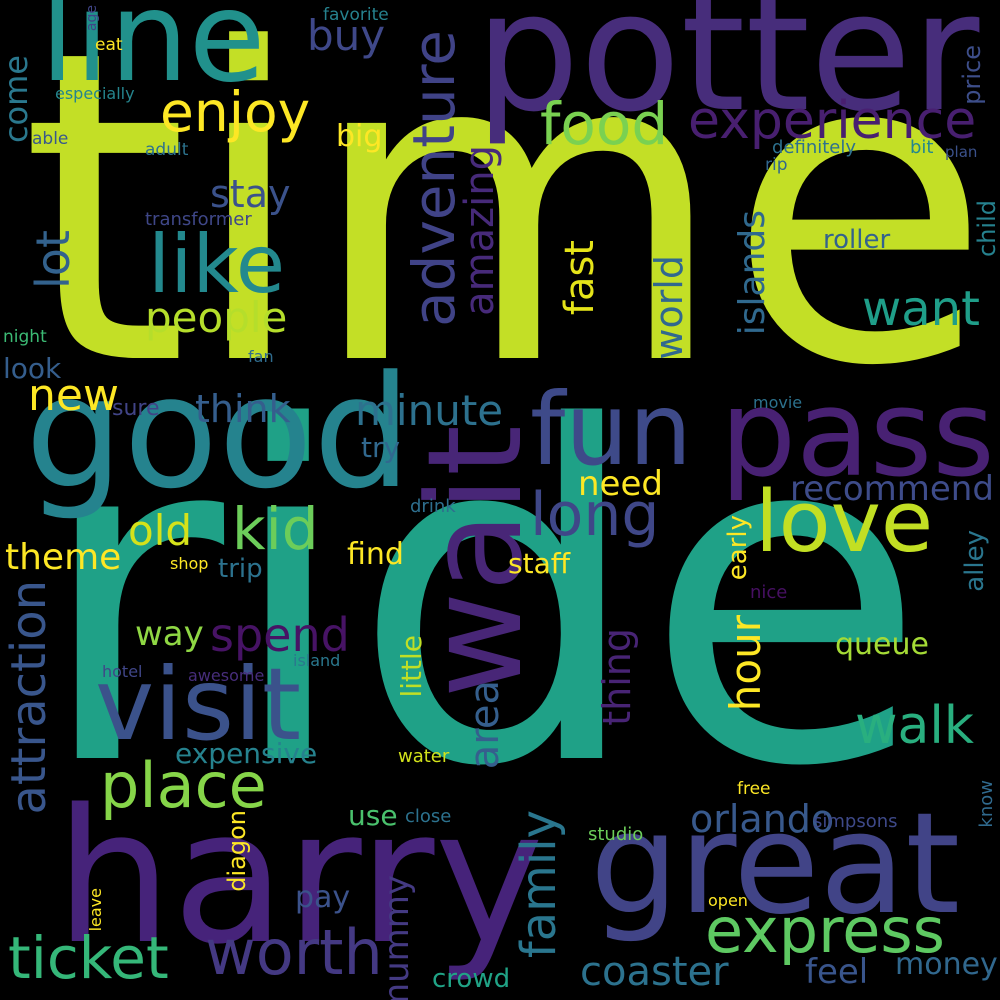  What do you see at coordinates (617, 677) in the screenshot?
I see `word-thing: thing` at bounding box center [617, 677].